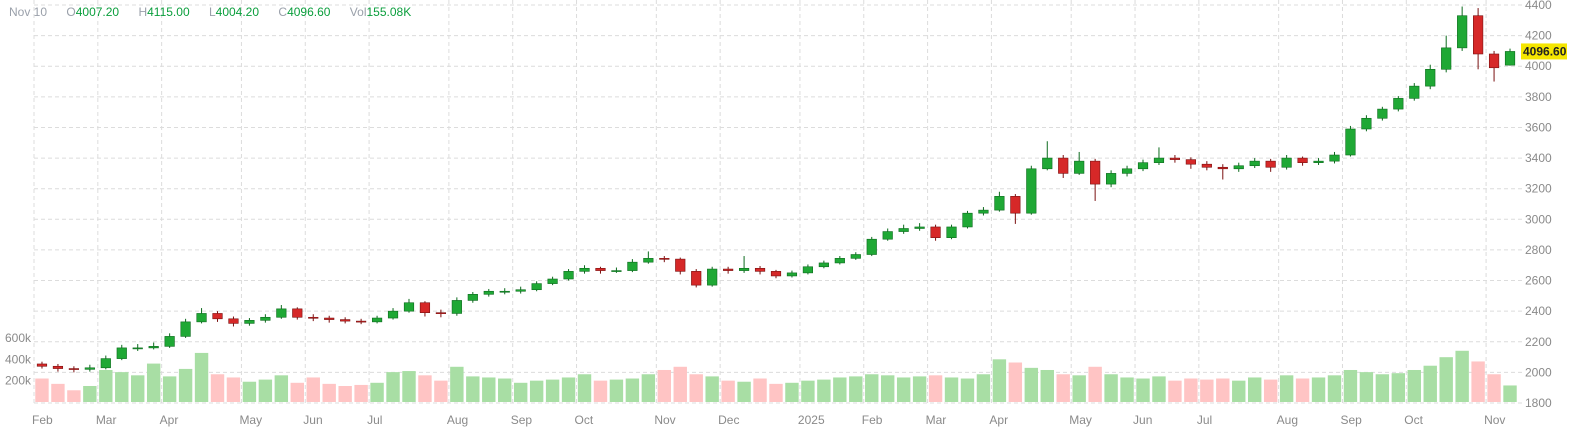  Describe the element at coordinates (1538, 403) in the screenshot. I see `price-tick-label: 1800` at that location.